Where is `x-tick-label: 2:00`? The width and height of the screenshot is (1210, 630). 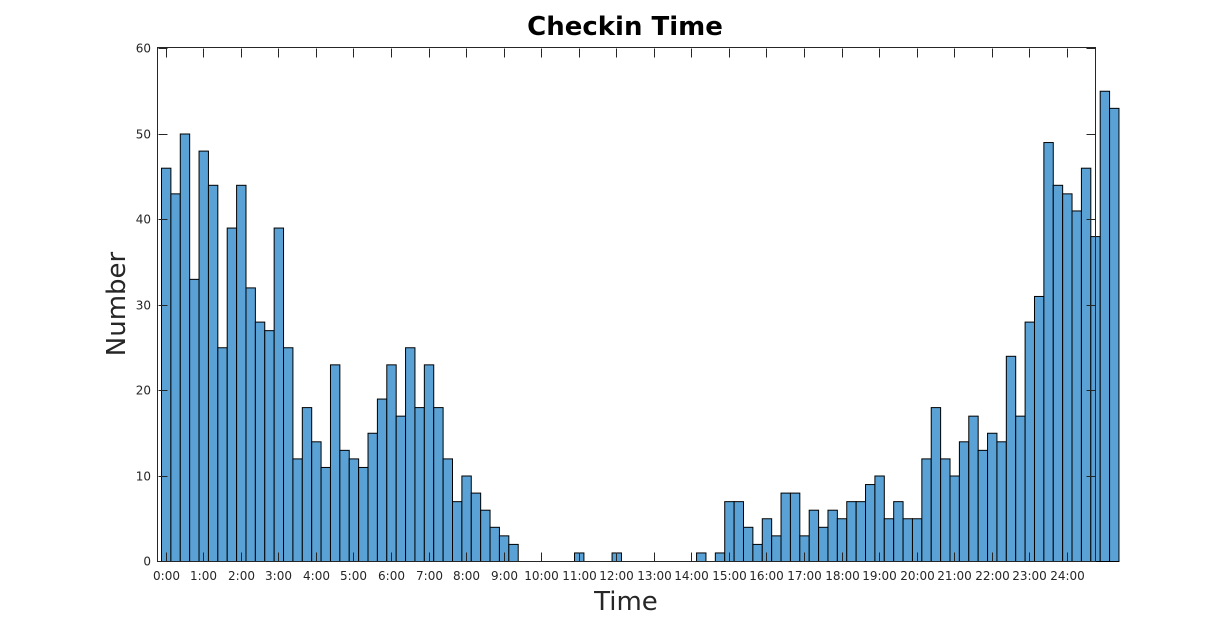
x-tick-label: 2:00 is located at coordinates (241, 576).